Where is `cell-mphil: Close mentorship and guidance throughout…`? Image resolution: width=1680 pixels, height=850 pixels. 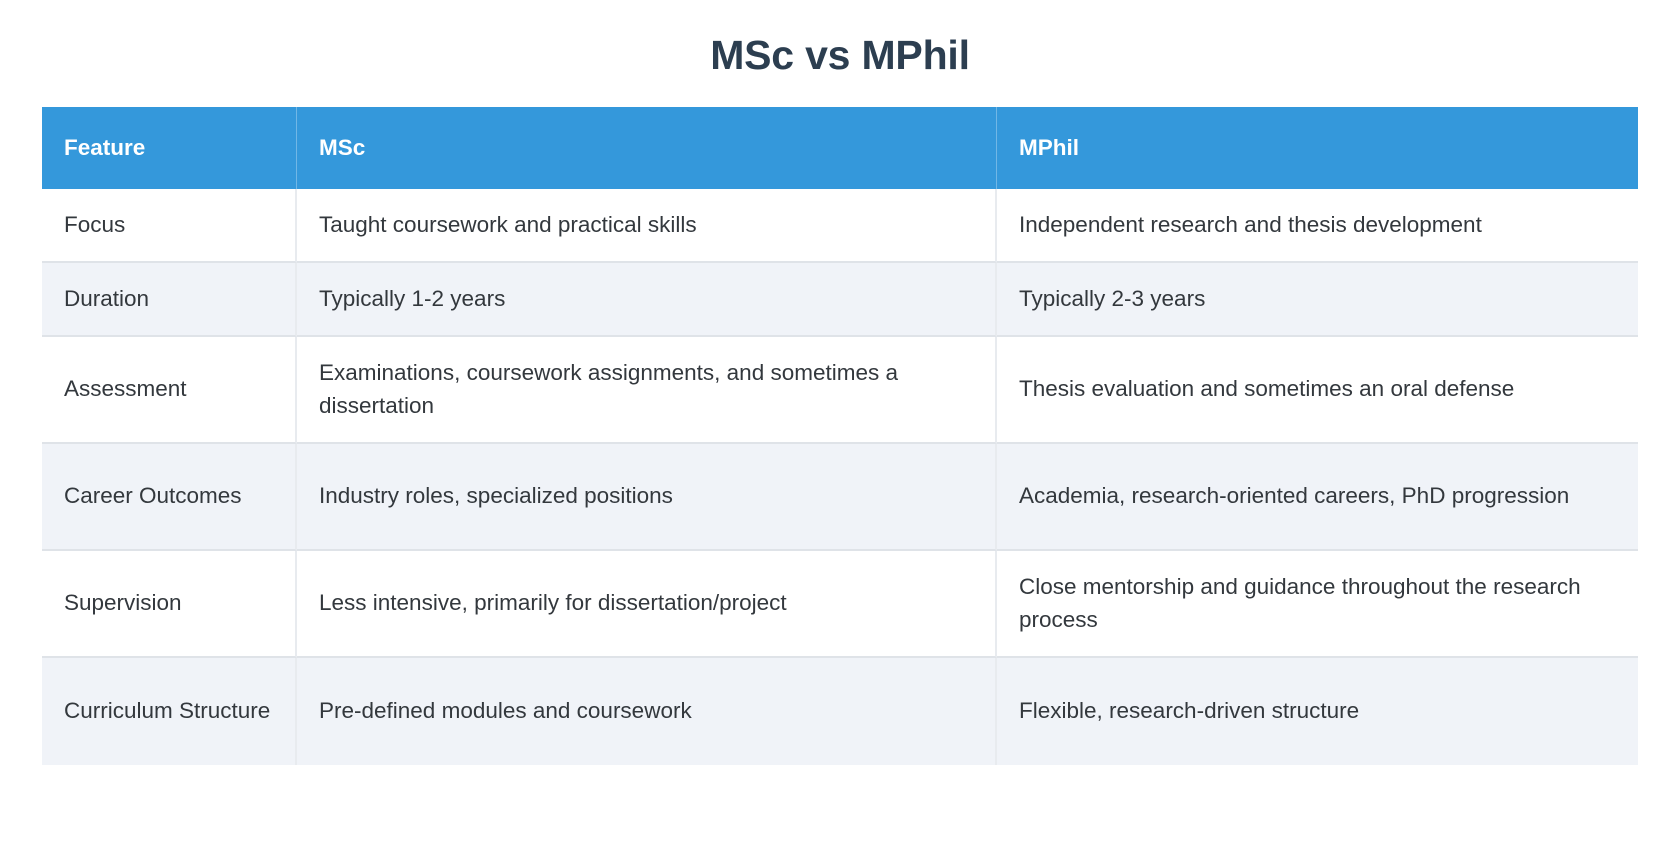 cell-mphil: Close mentorship and guidance throughout… is located at coordinates (1317, 604).